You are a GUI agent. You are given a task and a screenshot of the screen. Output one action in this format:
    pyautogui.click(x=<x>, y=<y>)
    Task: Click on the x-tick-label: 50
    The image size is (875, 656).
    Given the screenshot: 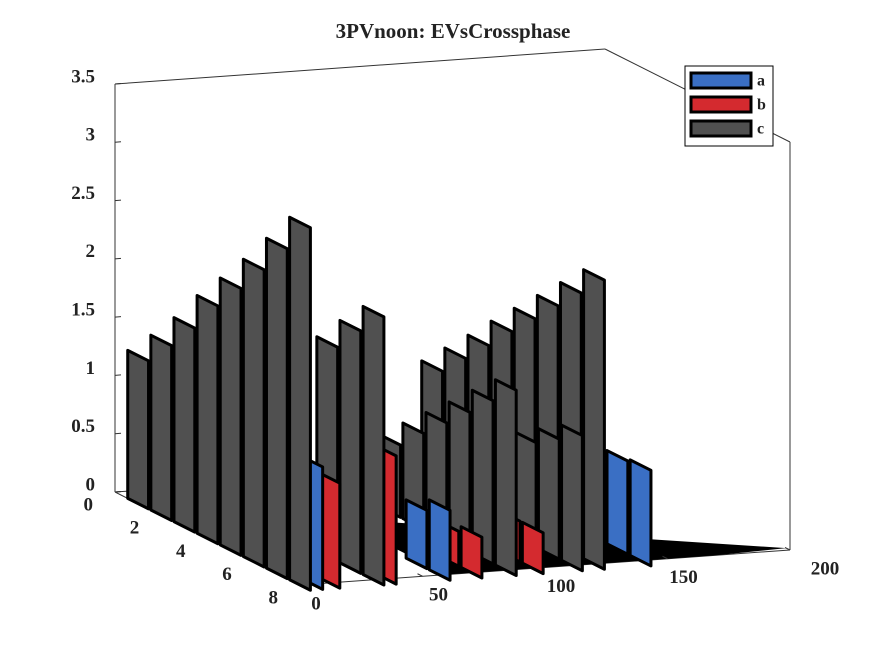 What is the action you would take?
    pyautogui.click(x=438, y=595)
    